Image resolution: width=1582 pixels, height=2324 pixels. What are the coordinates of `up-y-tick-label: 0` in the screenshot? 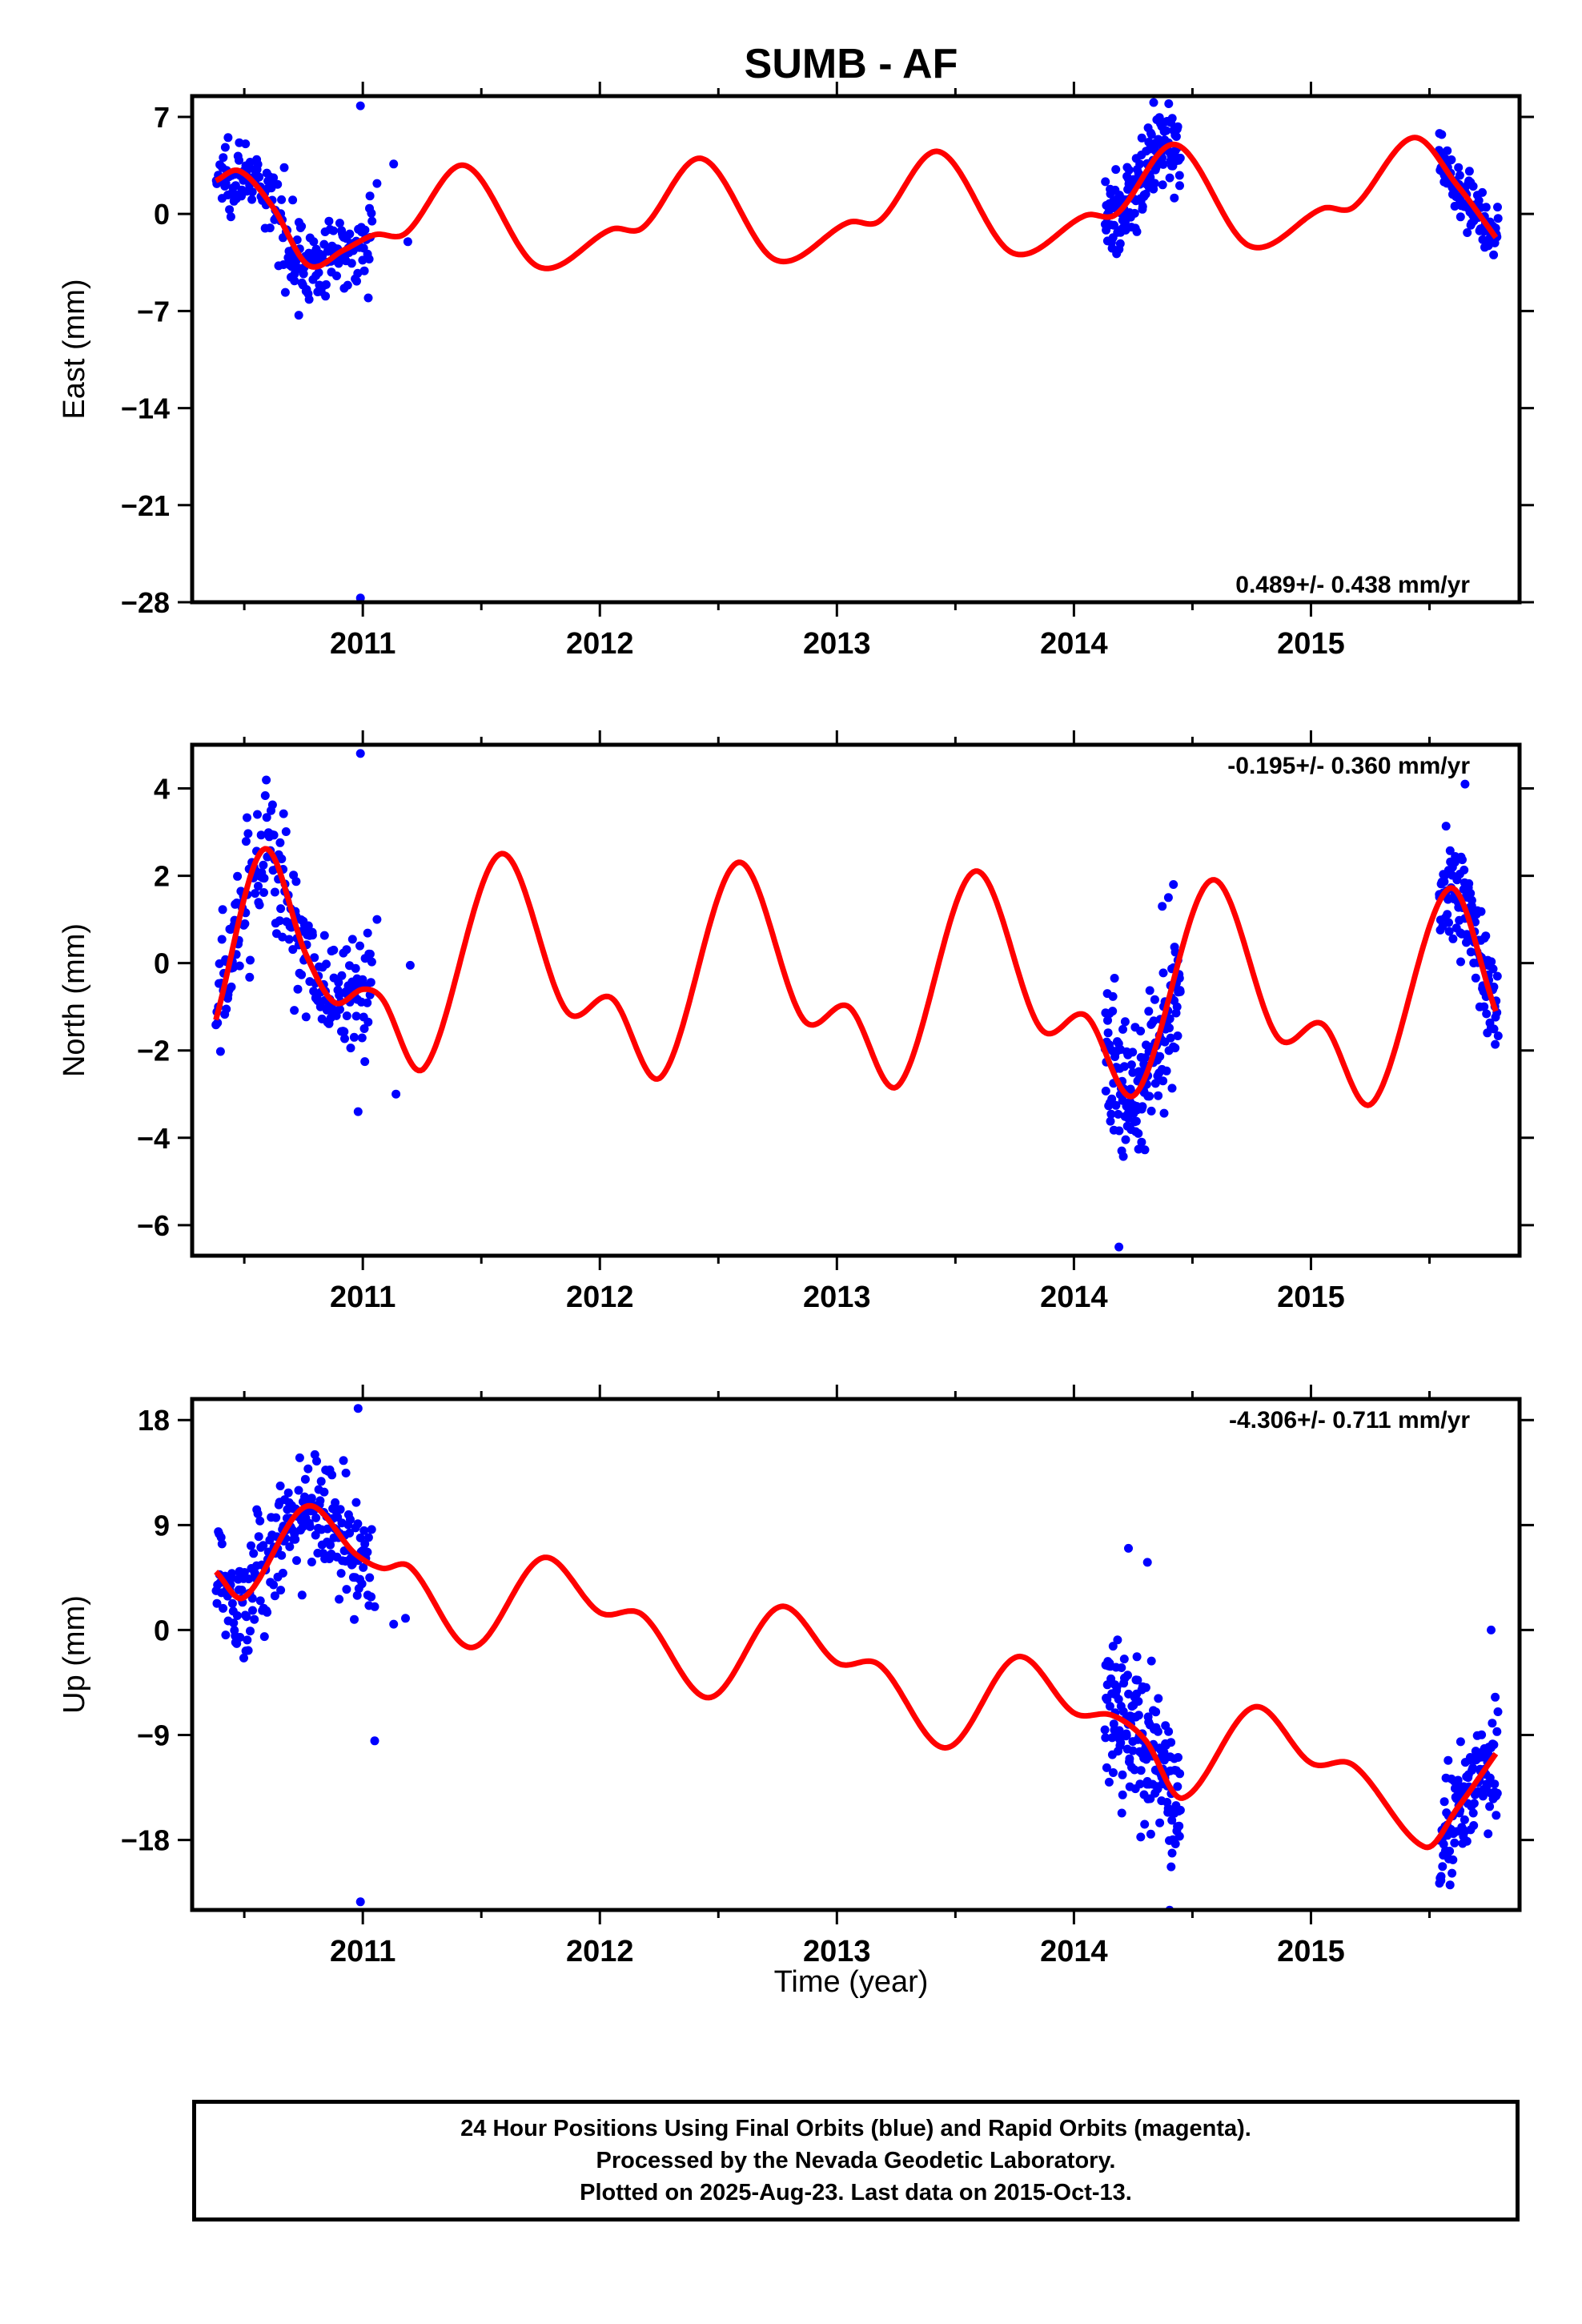 It's located at (162, 1631).